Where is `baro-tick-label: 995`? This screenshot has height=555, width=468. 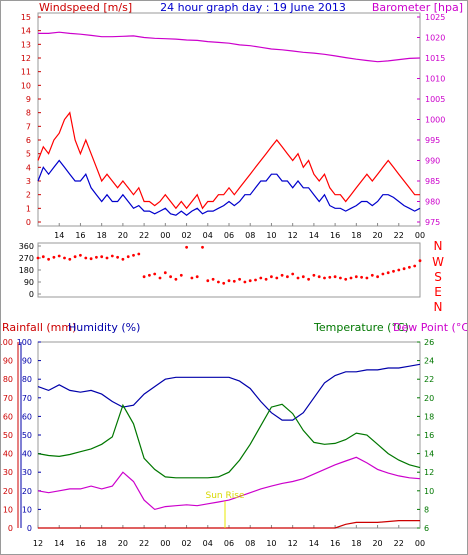 baro-tick-label: 995 is located at coordinates (432, 140).